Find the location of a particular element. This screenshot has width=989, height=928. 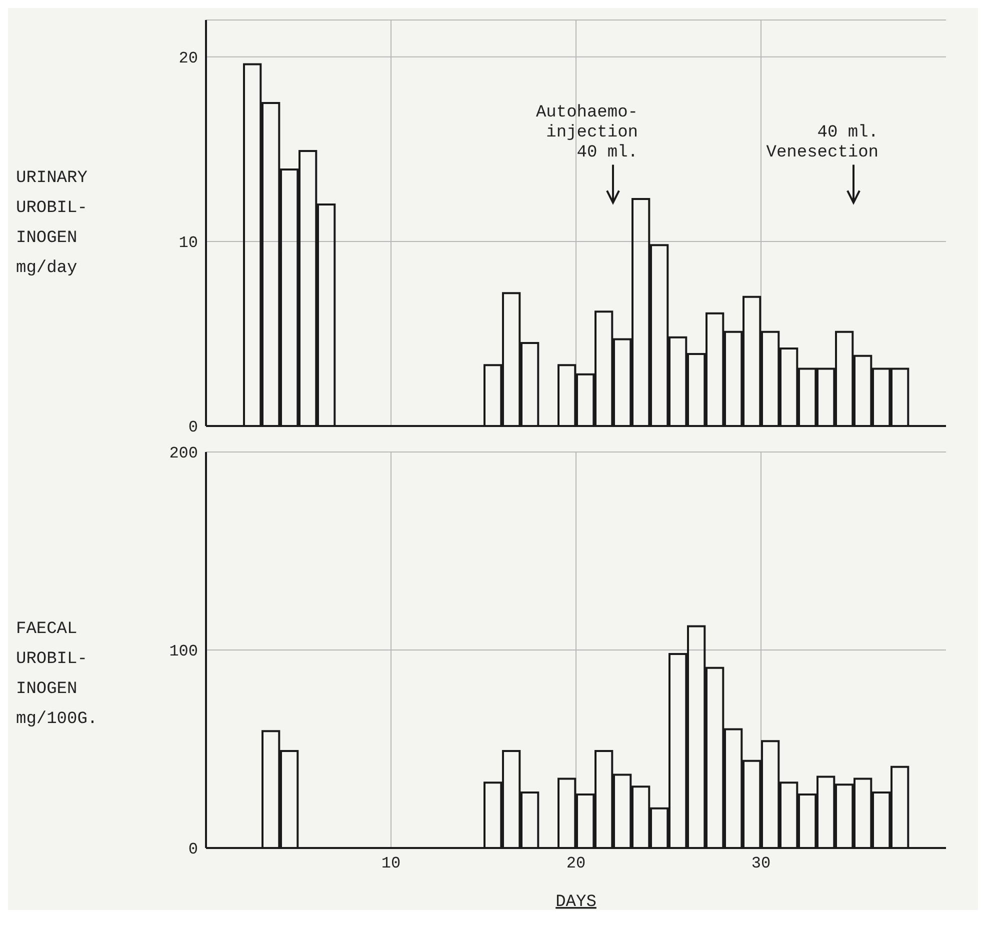

y-tick-label: 100 is located at coordinates (183, 651).